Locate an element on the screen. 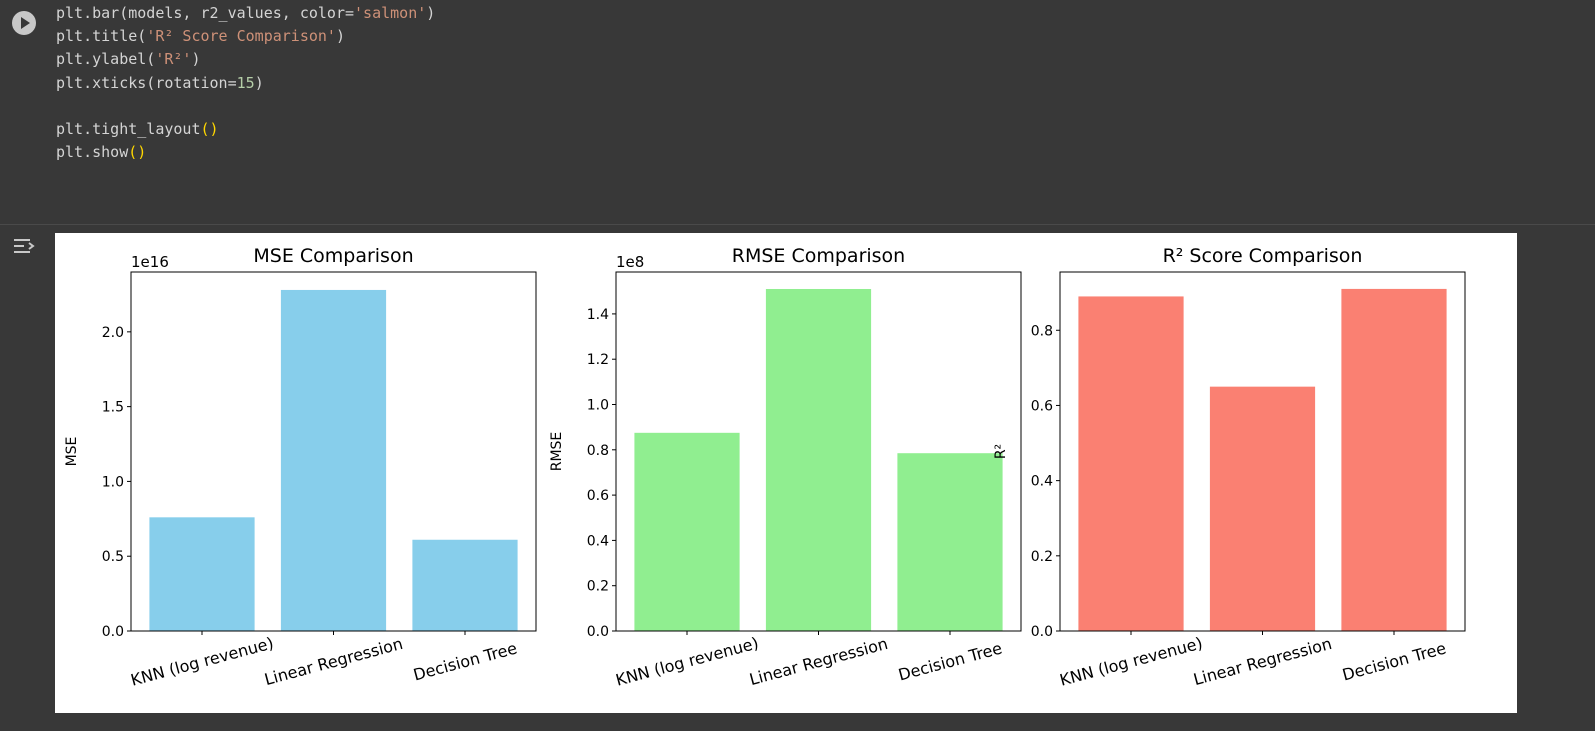  code-token: plt.show is located at coordinates (92, 152).